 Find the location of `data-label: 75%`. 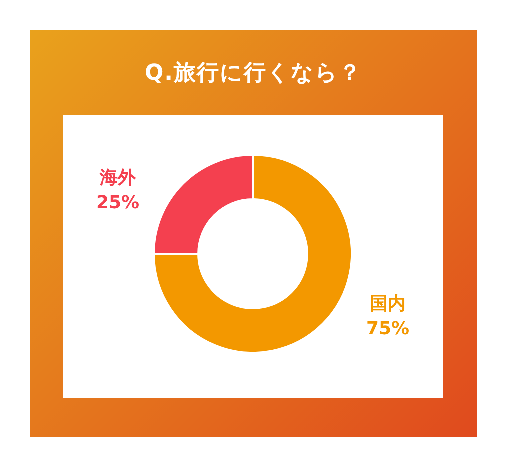

data-label: 75% is located at coordinates (388, 329).